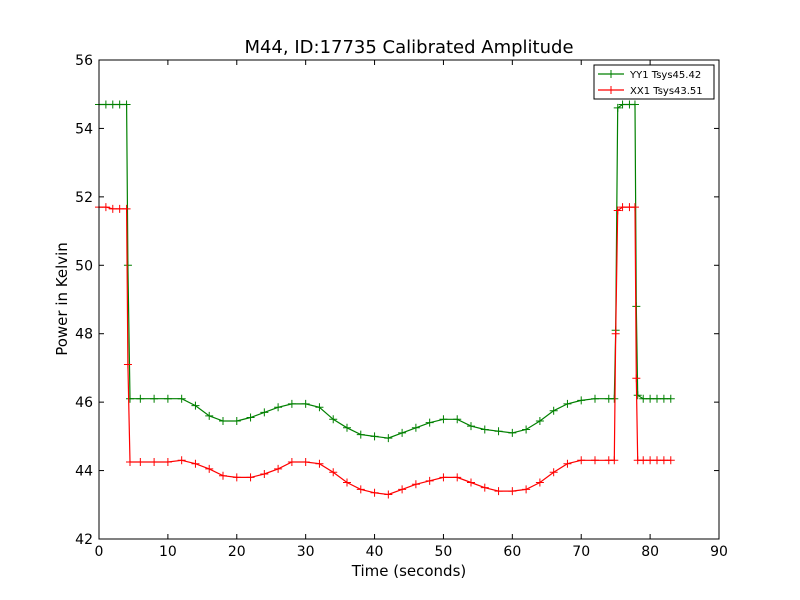 This screenshot has width=800, height=600. Describe the element at coordinates (84, 540) in the screenshot. I see `y-tick-label: 42` at that location.